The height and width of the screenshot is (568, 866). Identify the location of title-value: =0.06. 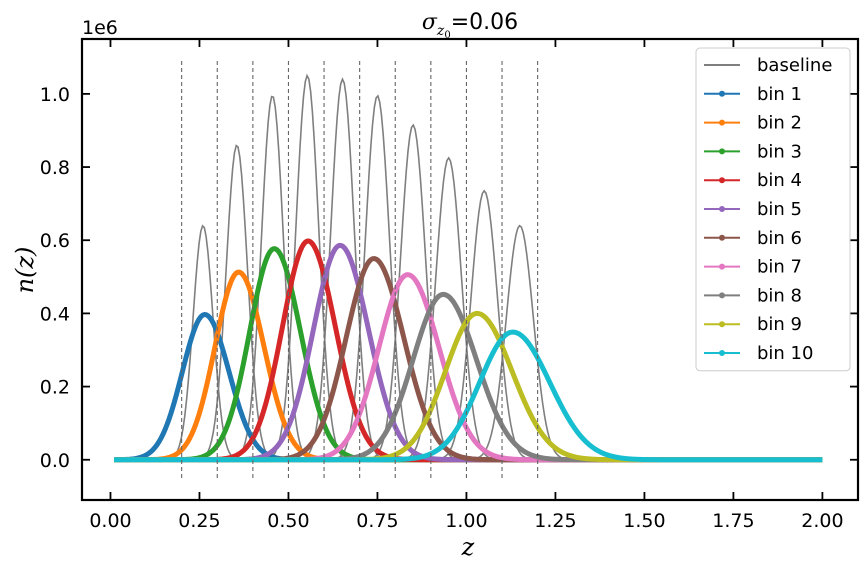
(484, 22).